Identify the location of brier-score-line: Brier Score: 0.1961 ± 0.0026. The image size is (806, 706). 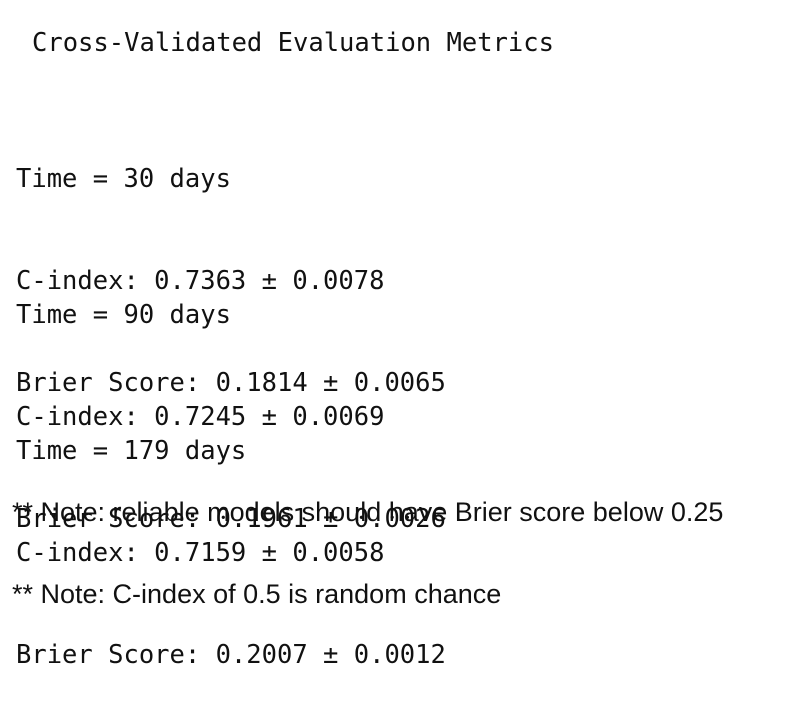
(231, 519).